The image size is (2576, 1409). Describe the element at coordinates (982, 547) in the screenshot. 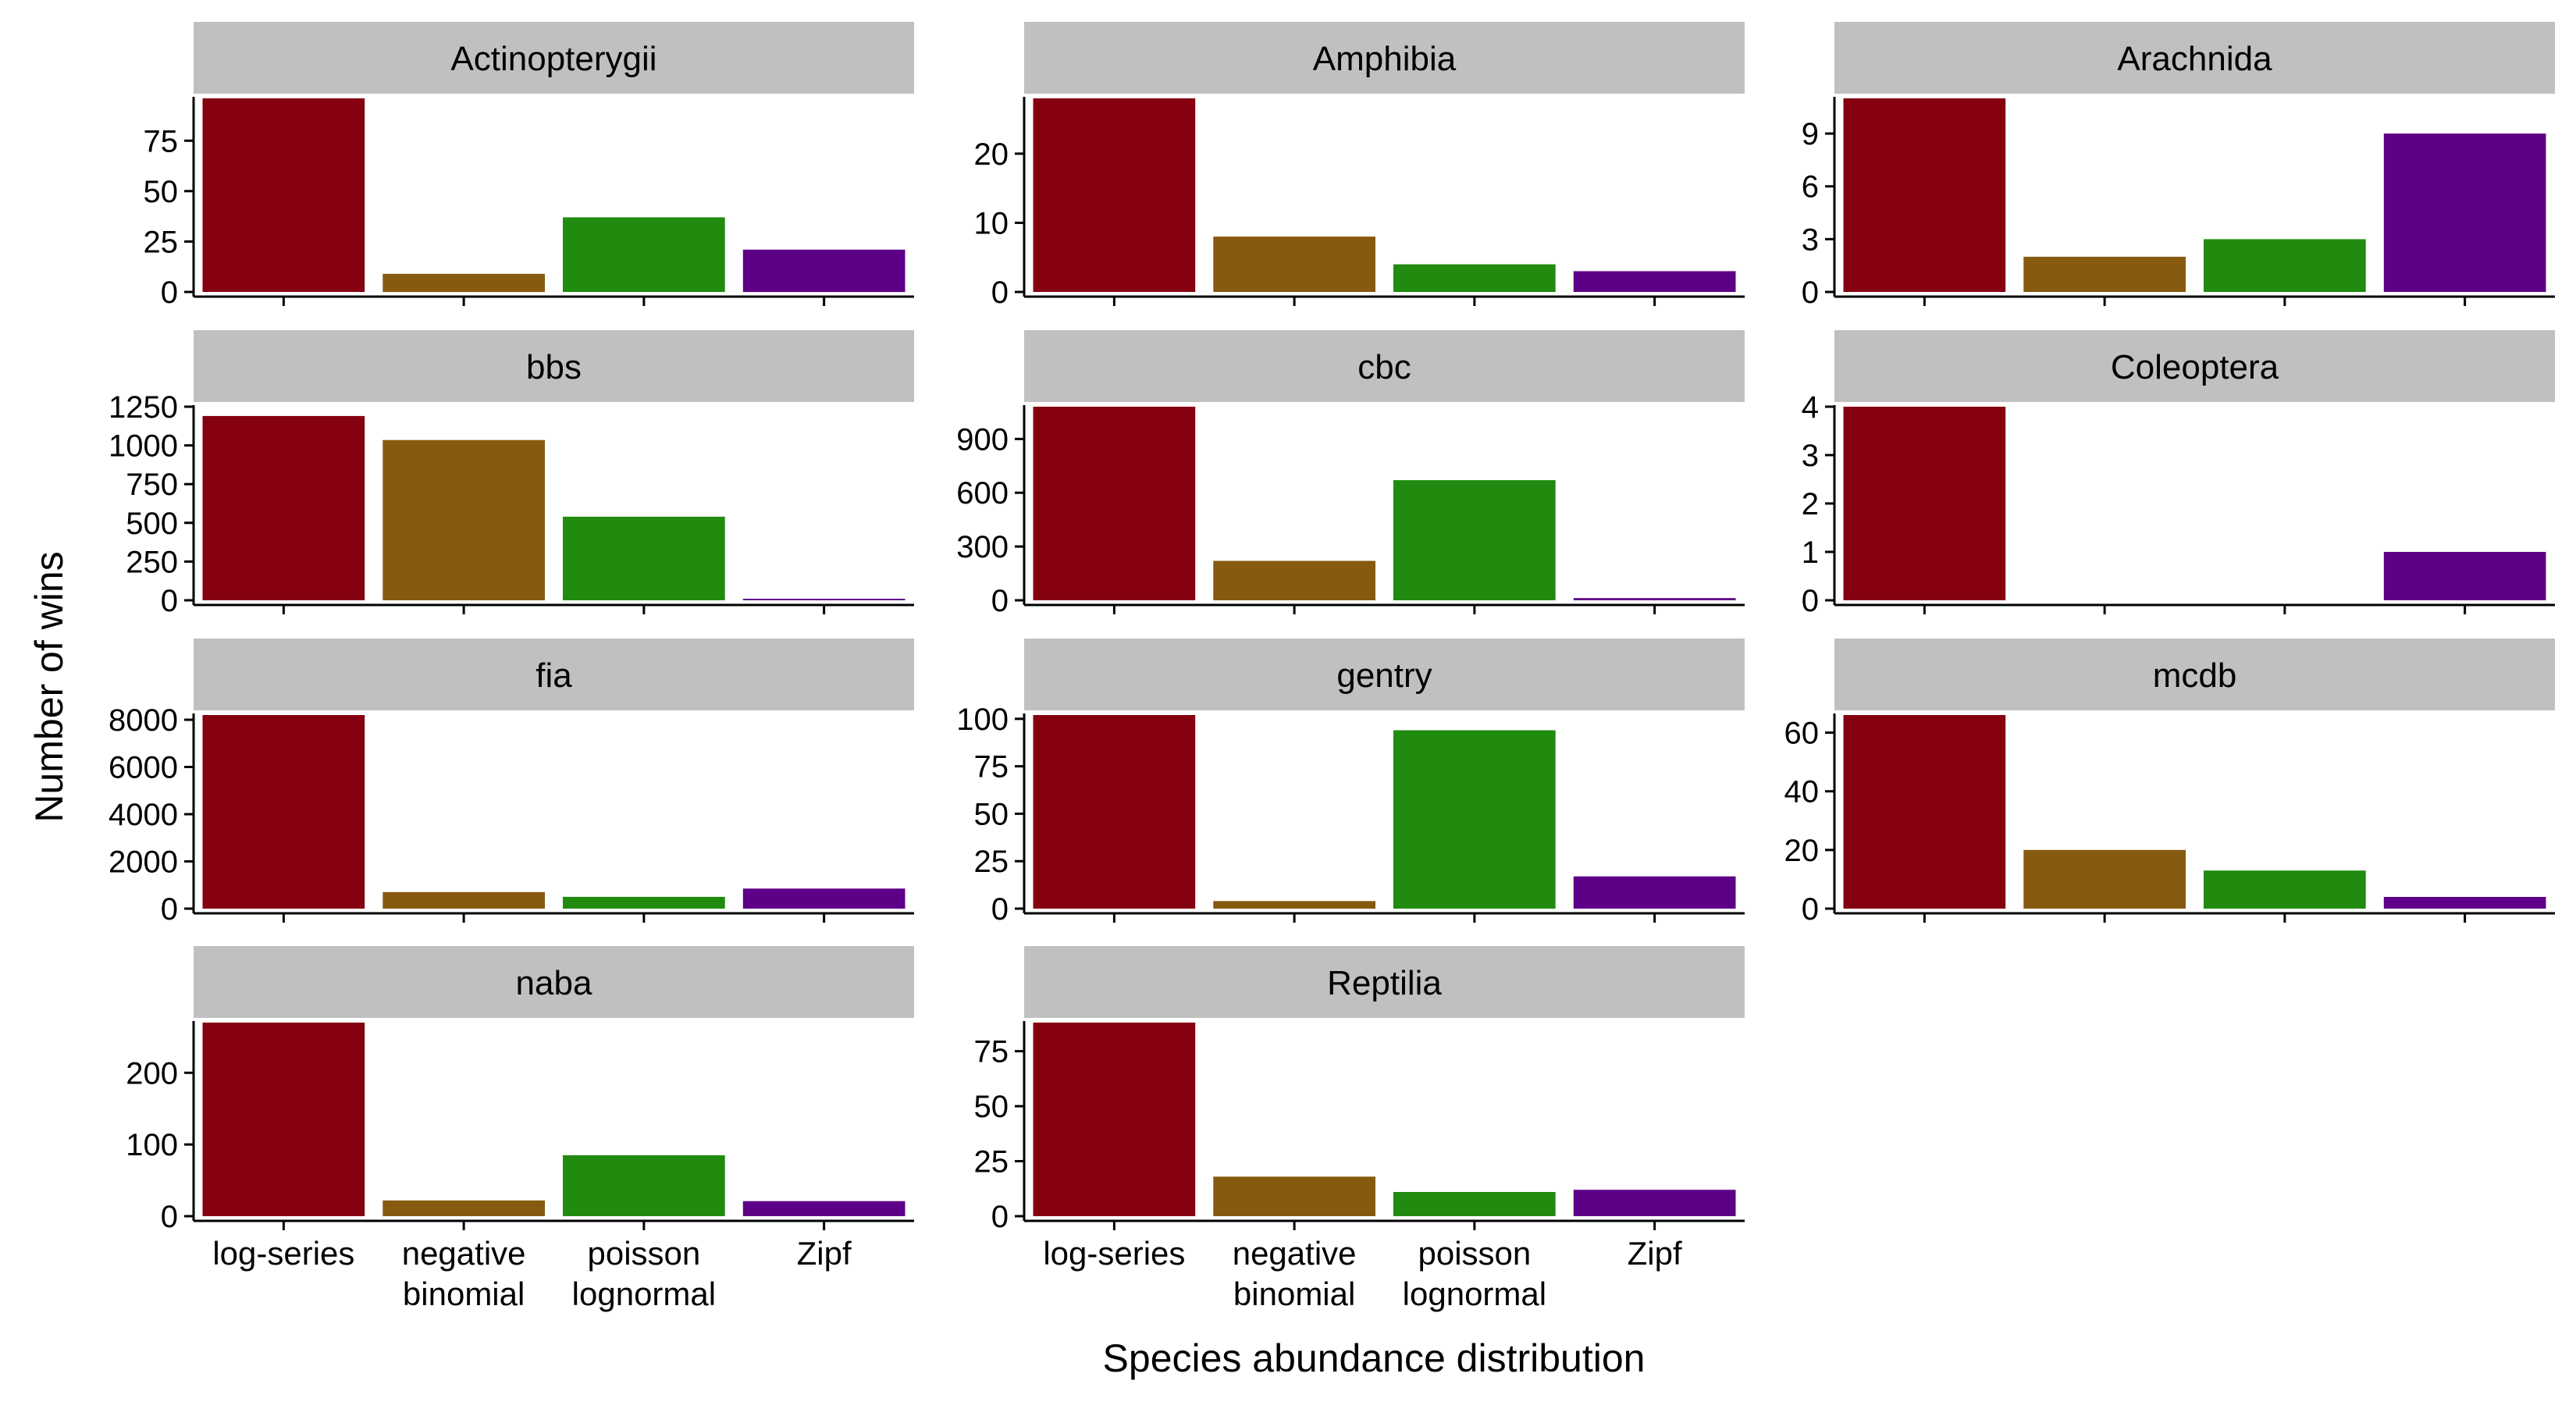

I see `y-tick-label: 300` at that location.